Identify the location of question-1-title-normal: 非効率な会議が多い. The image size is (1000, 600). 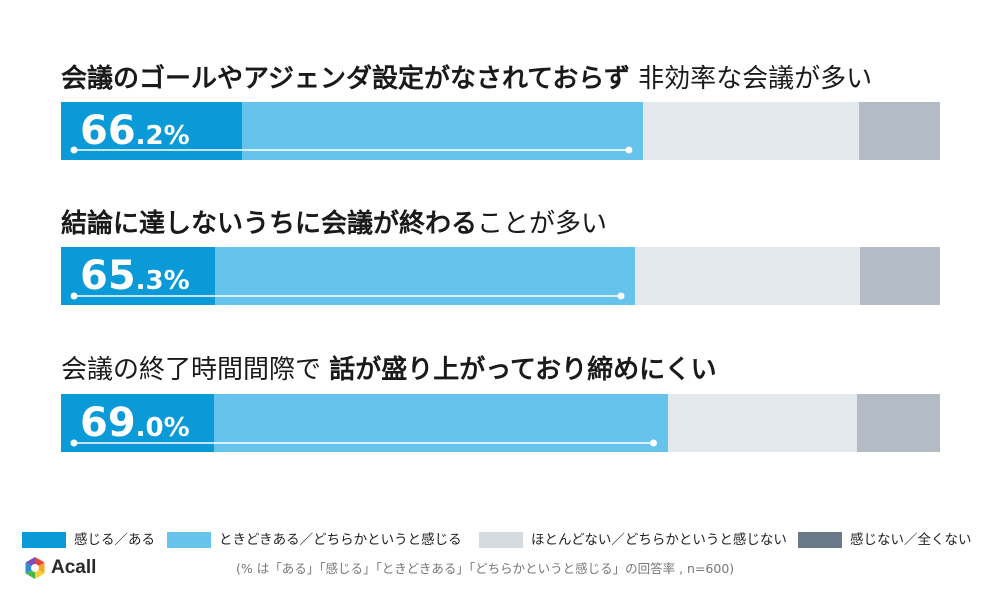
(751, 79).